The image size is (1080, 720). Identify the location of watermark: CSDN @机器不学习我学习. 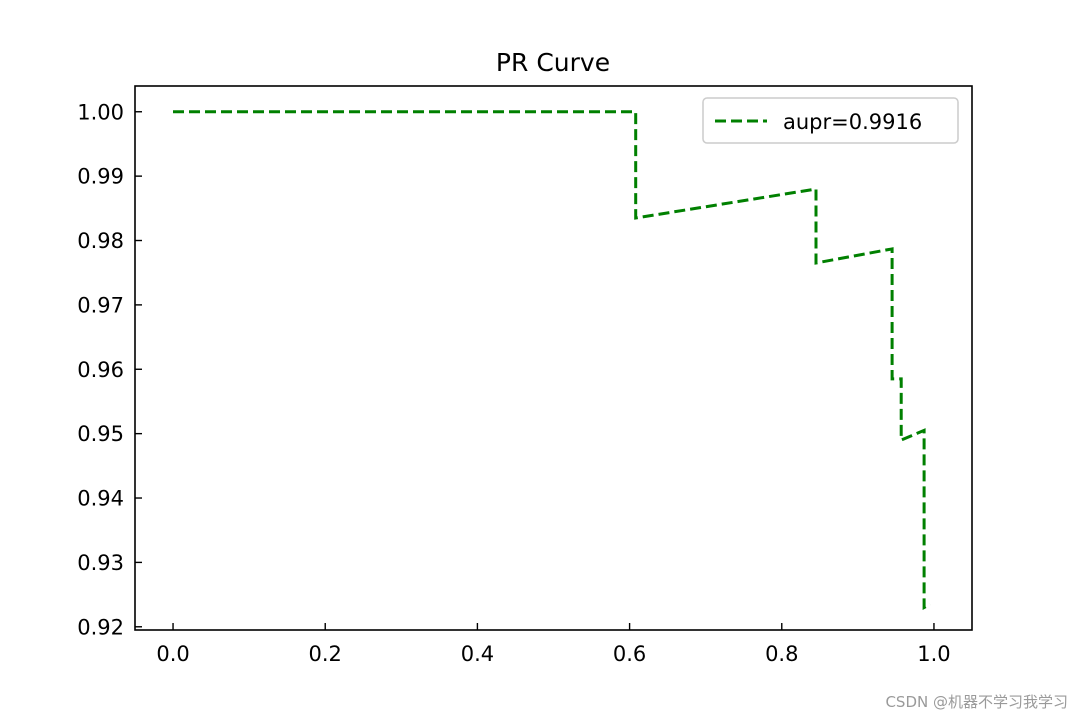
(976, 702).